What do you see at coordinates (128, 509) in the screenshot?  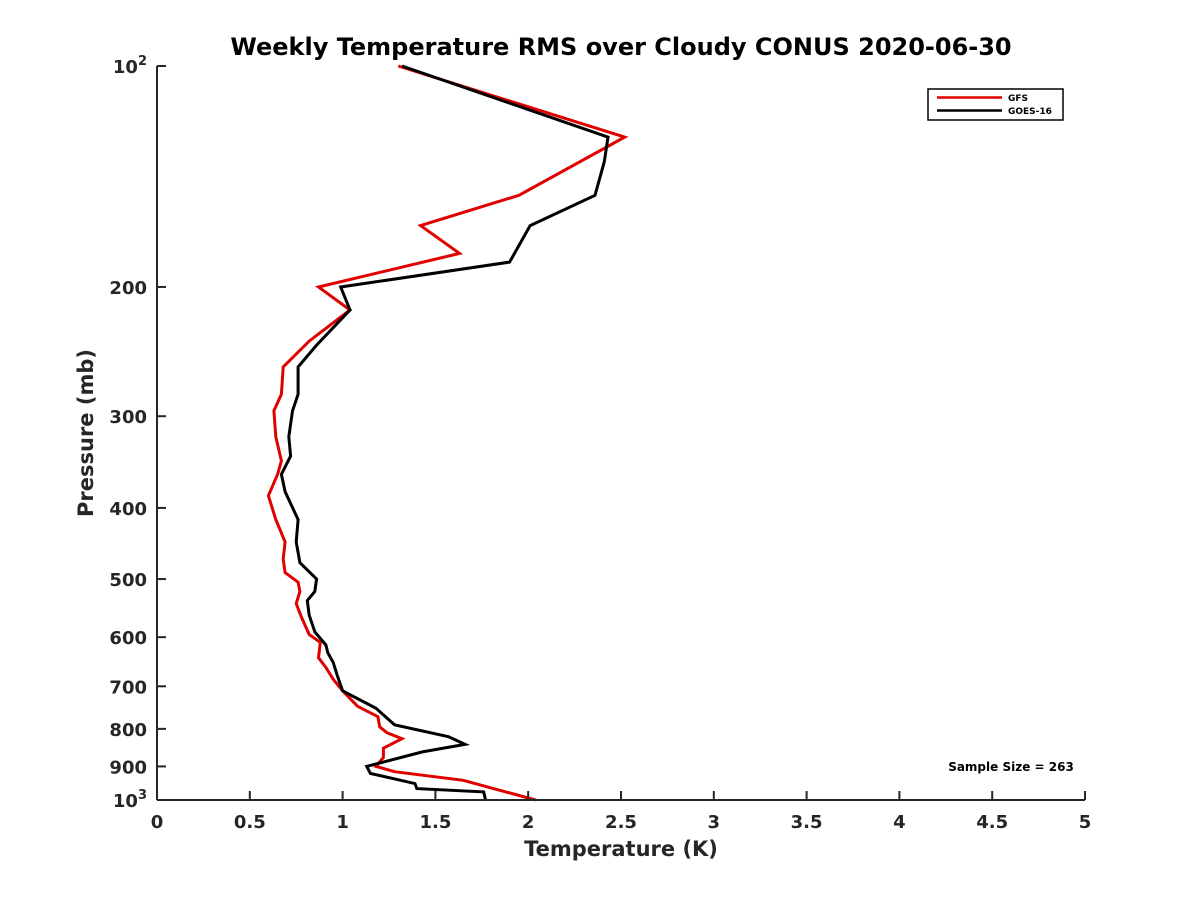 I see `y-tick-label: 400` at bounding box center [128, 509].